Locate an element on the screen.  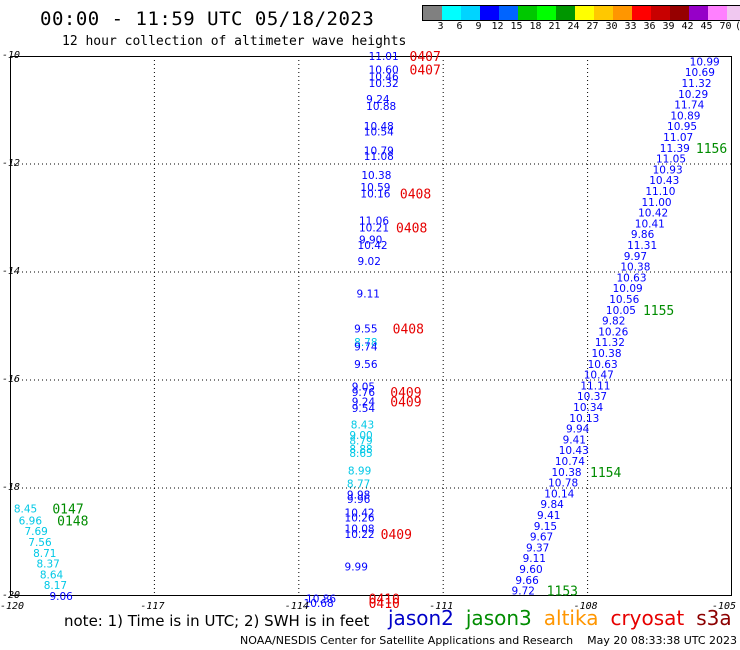
latitude-tick-label: -10 is located at coordinates (11, 55).